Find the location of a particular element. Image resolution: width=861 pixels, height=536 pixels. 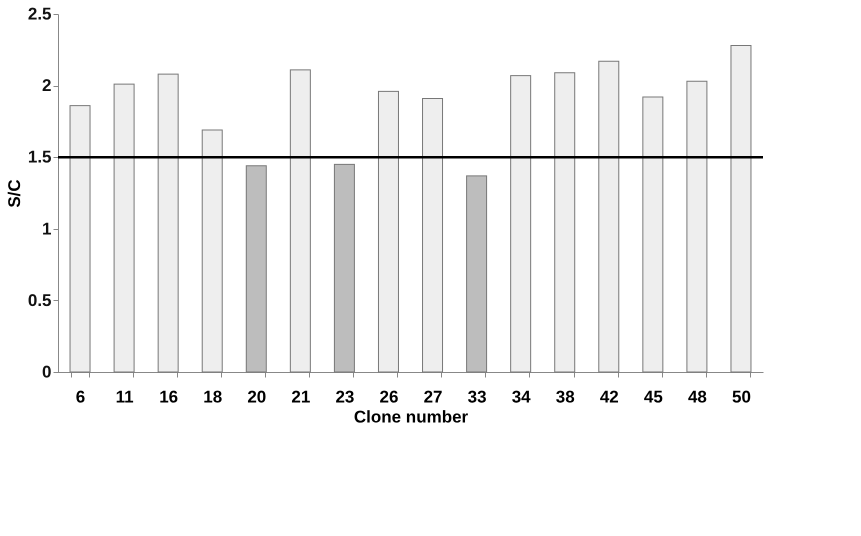

y-tick-label: 2 is located at coordinates (47, 86).